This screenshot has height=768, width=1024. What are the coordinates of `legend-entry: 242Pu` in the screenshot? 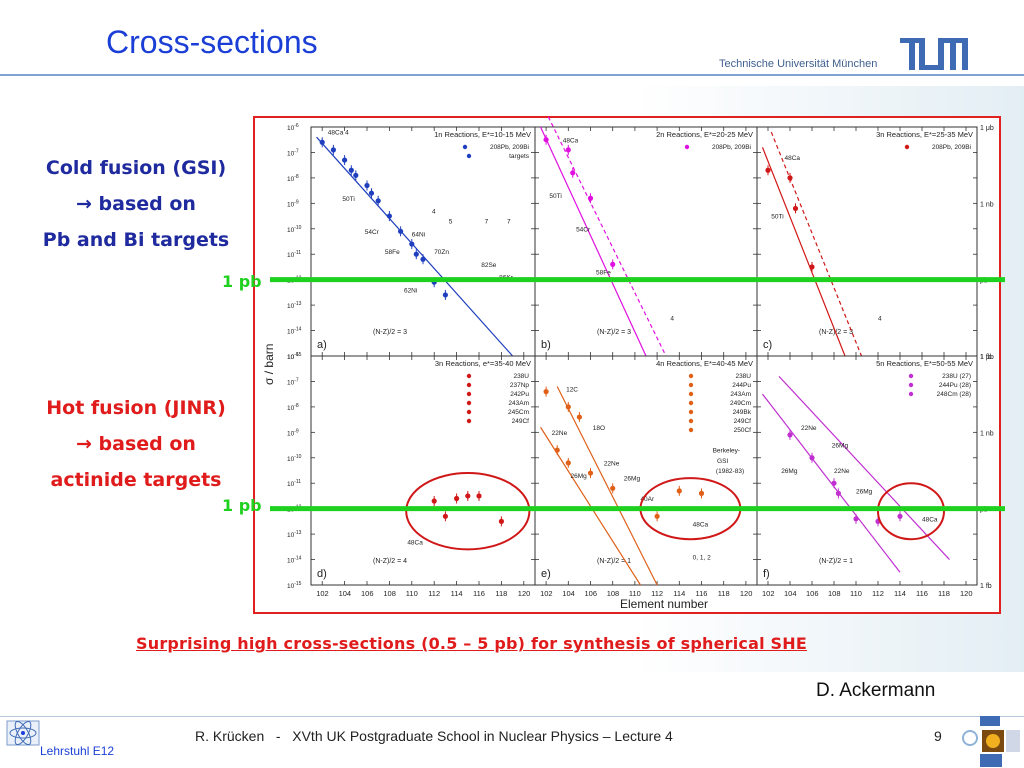 It's located at (519, 394).